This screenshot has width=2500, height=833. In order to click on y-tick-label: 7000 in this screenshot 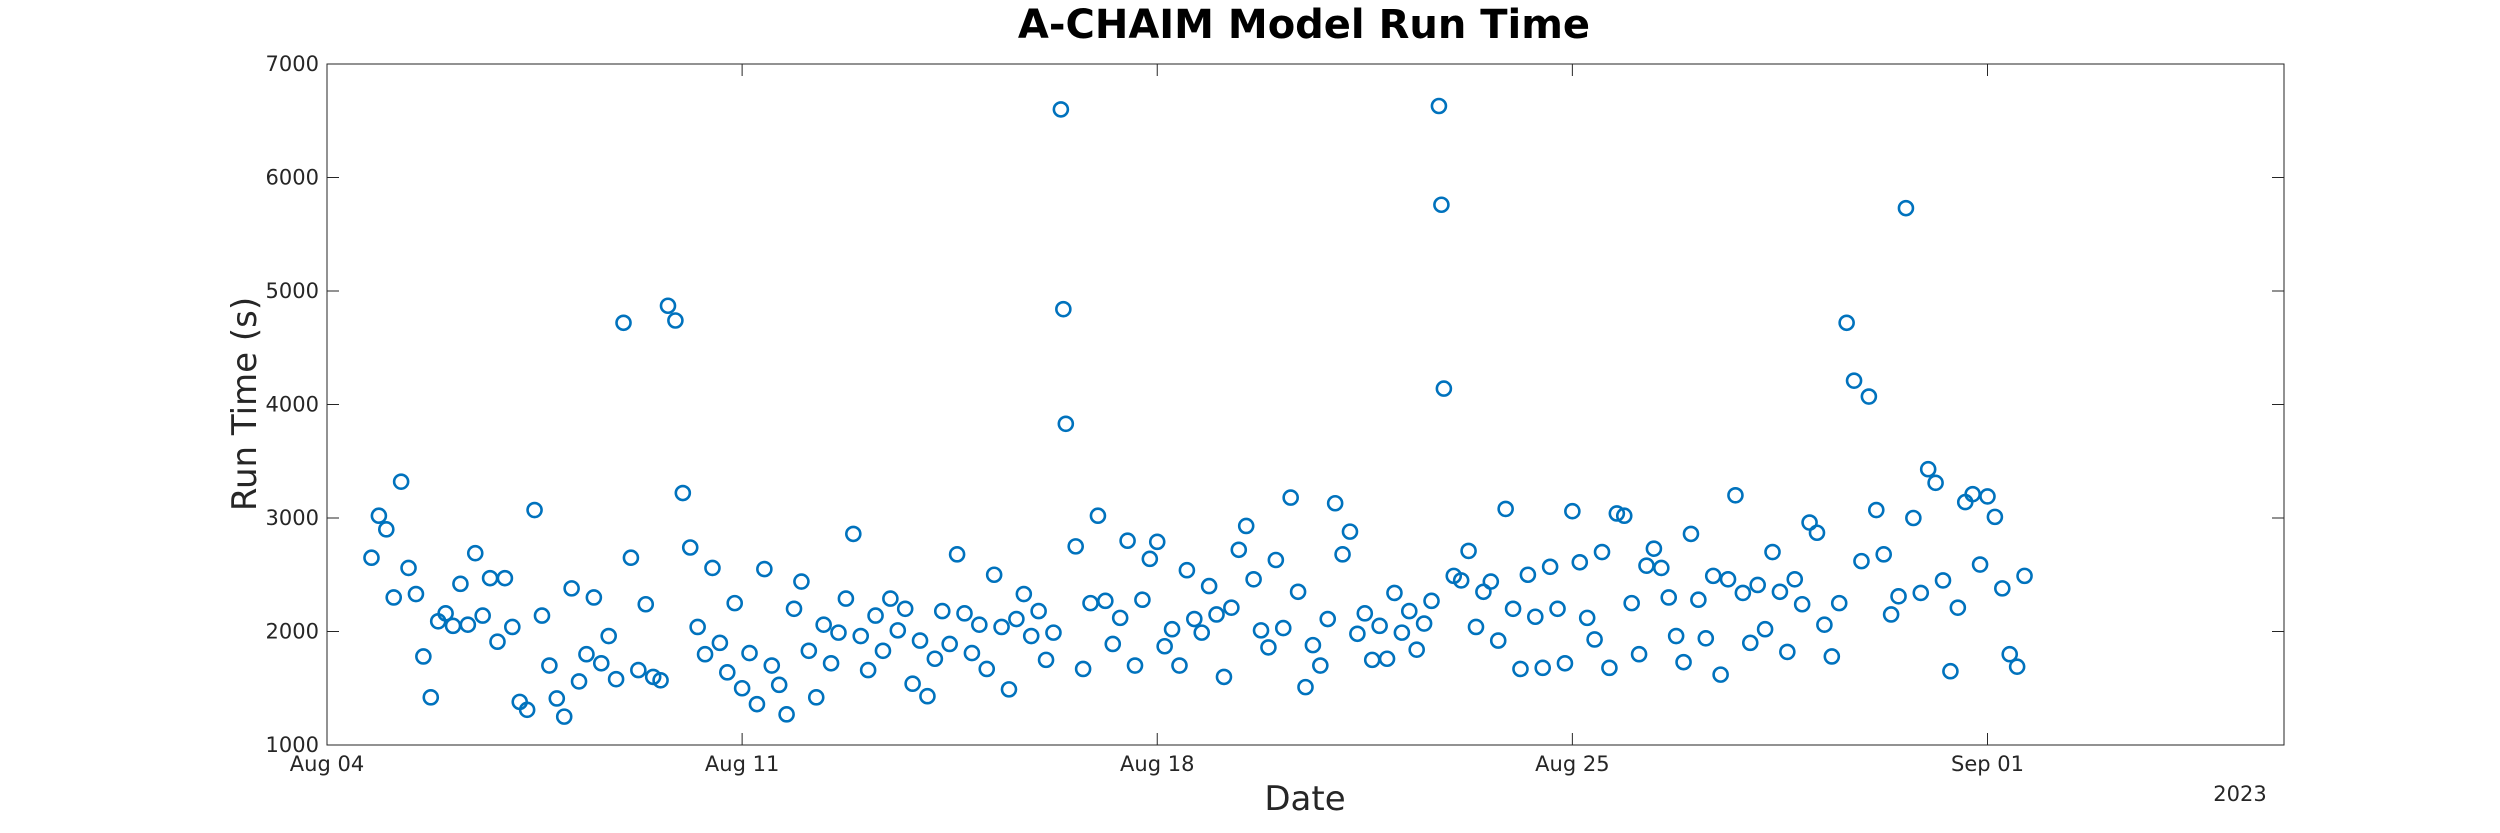, I will do `click(292, 64)`.